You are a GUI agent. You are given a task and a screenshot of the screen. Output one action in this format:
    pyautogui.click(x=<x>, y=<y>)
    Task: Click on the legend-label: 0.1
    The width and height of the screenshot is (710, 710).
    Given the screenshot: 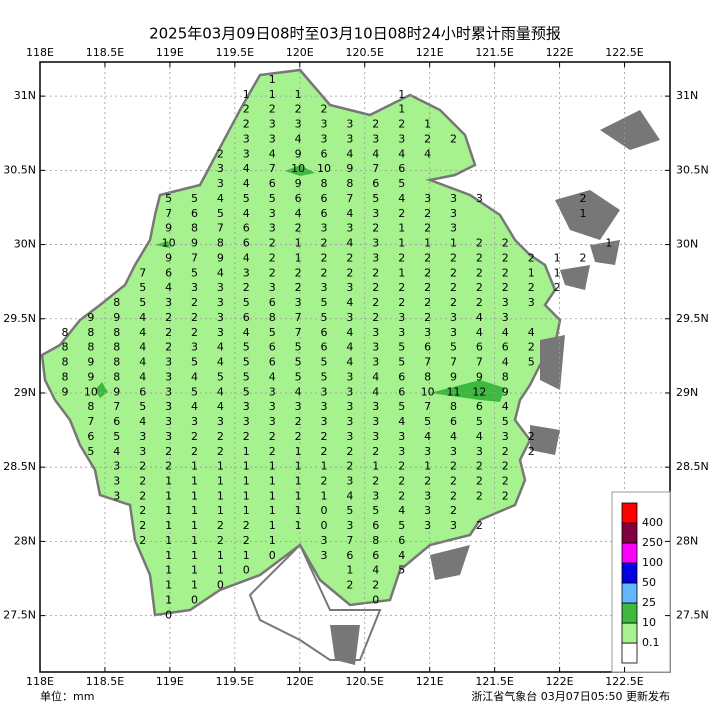 What is the action you would take?
    pyautogui.click(x=651, y=642)
    